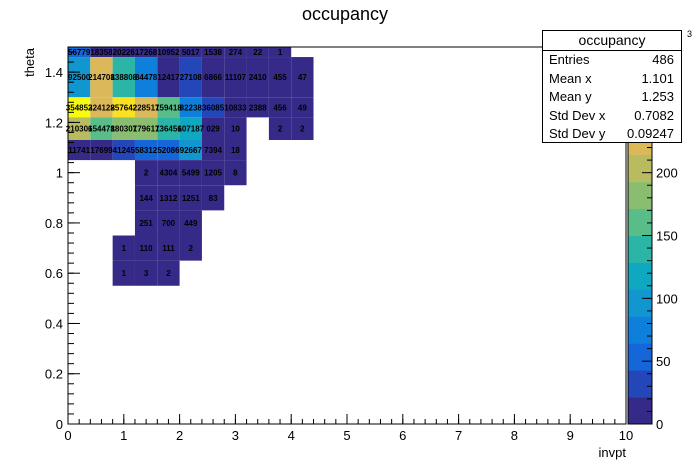 Image resolution: width=696 pixels, height=472 pixels. I want to click on stats-row-entries: Entries 486, so click(612, 60).